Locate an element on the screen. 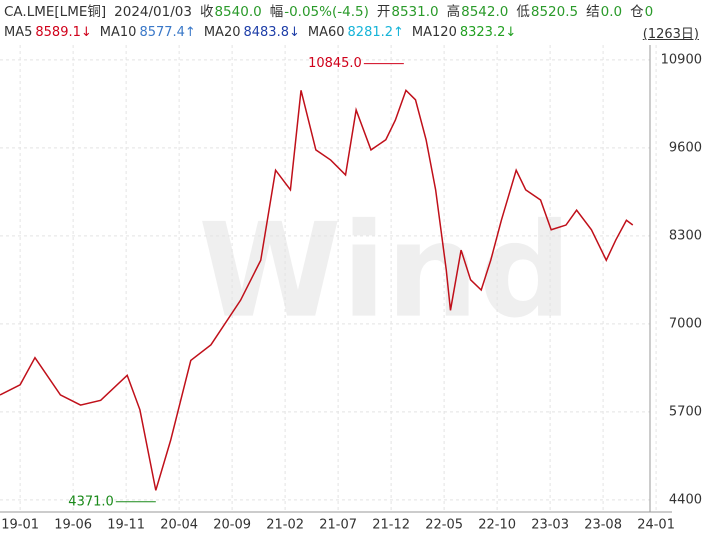 Image resolution: width=707 pixels, height=540 pixels. y-tick-label: 5700 is located at coordinates (685, 411).